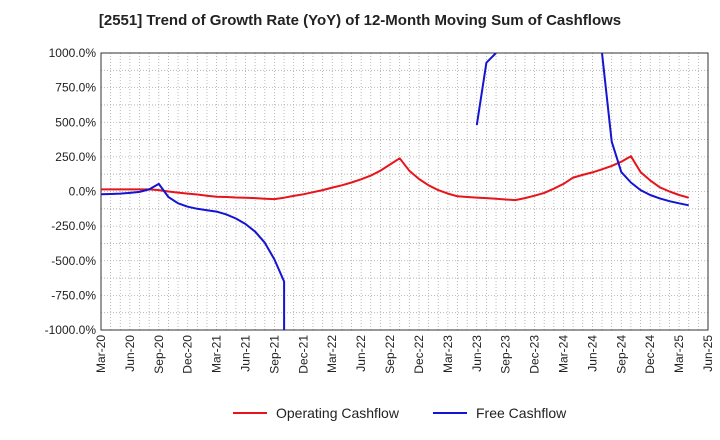 The width and height of the screenshot is (720, 440). What do you see at coordinates (650, 354) in the screenshot?
I see `x-tick-label: Dec-24` at bounding box center [650, 354].